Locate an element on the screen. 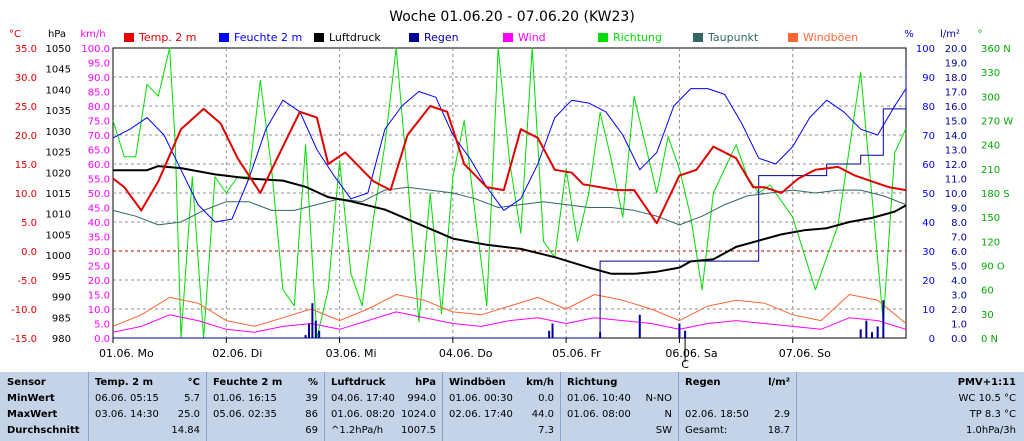  stats-temp-value: 25.0 is located at coordinates (188, 414).